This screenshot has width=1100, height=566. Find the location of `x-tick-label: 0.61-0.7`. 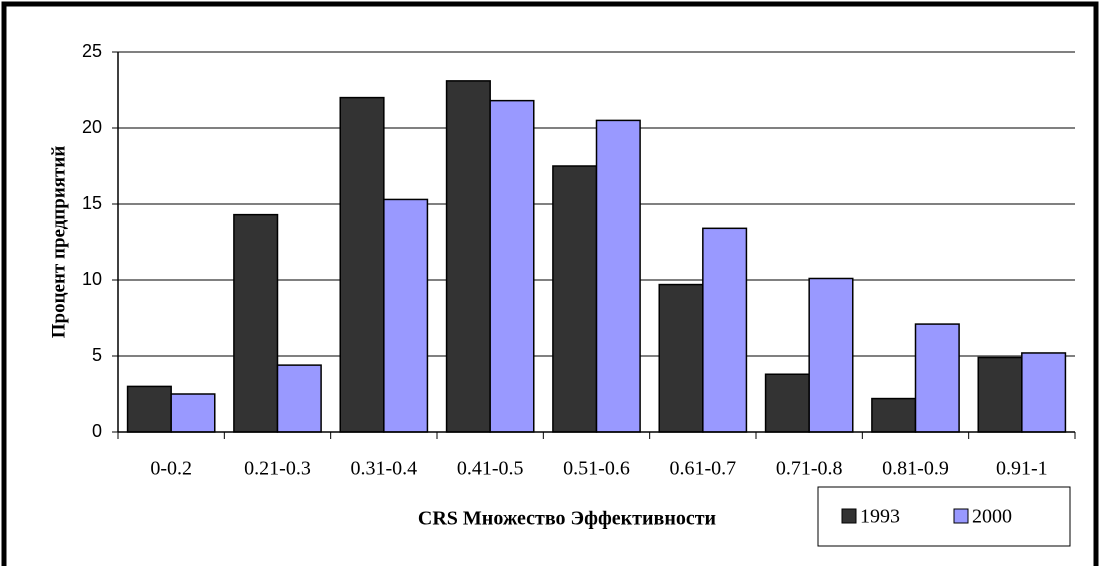

x-tick-label: 0.61-0.7 is located at coordinates (702, 469).